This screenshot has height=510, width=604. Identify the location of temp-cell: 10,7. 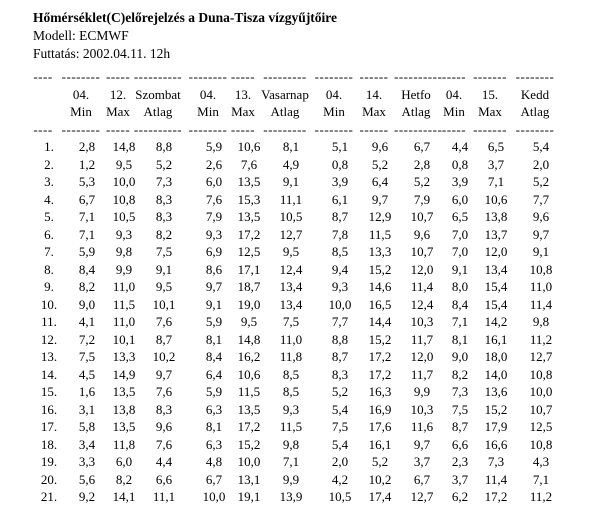
(422, 216).